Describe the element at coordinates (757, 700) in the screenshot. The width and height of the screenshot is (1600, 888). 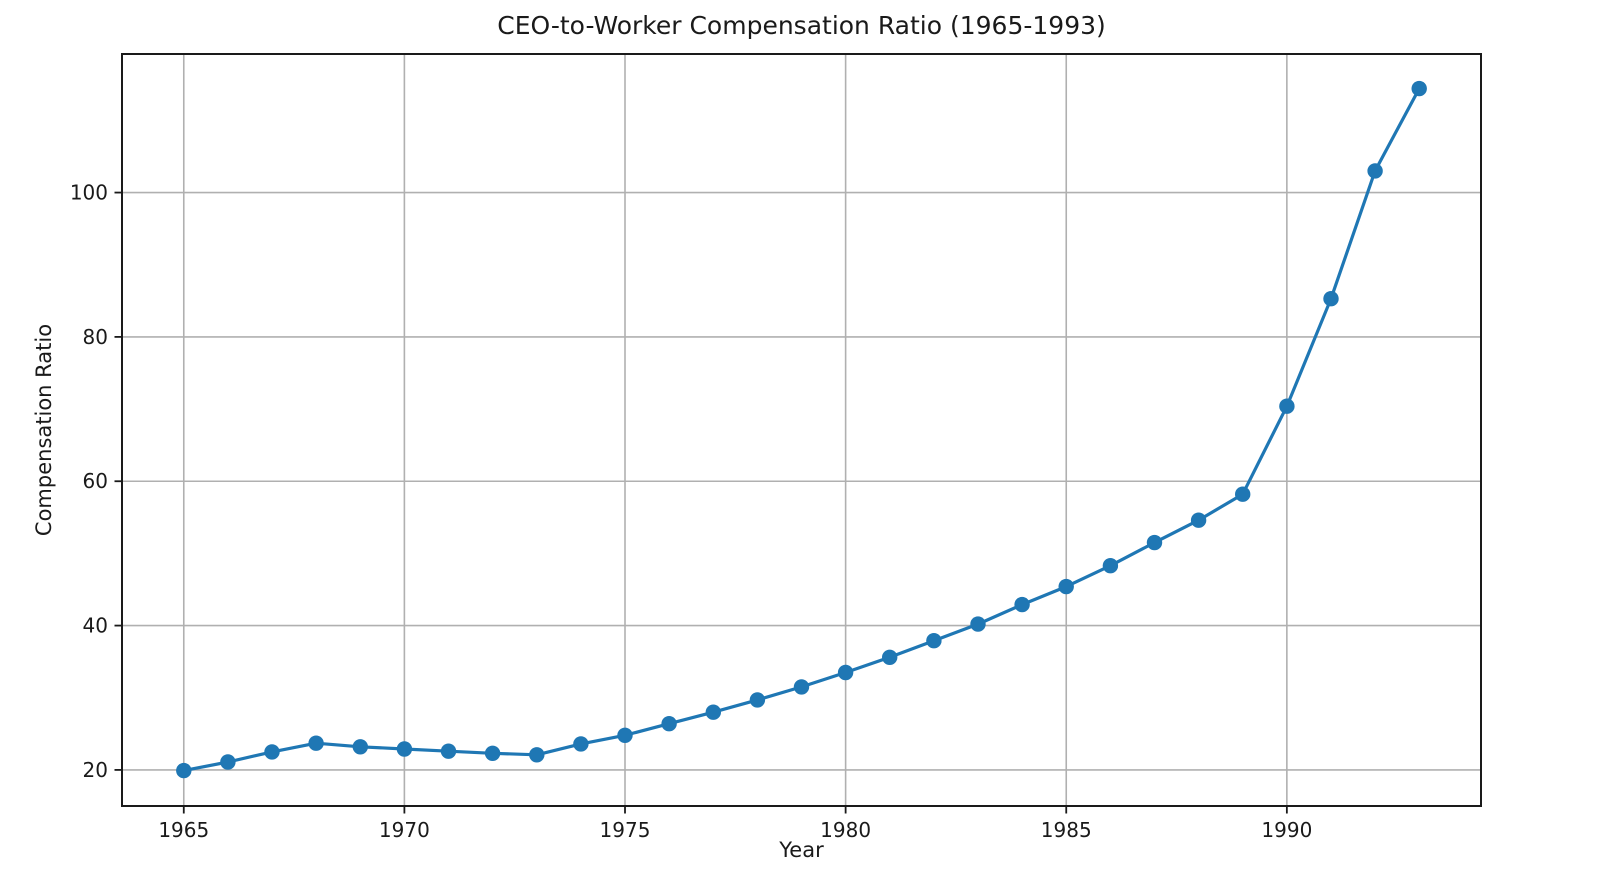
I see `data-point-1978` at that location.